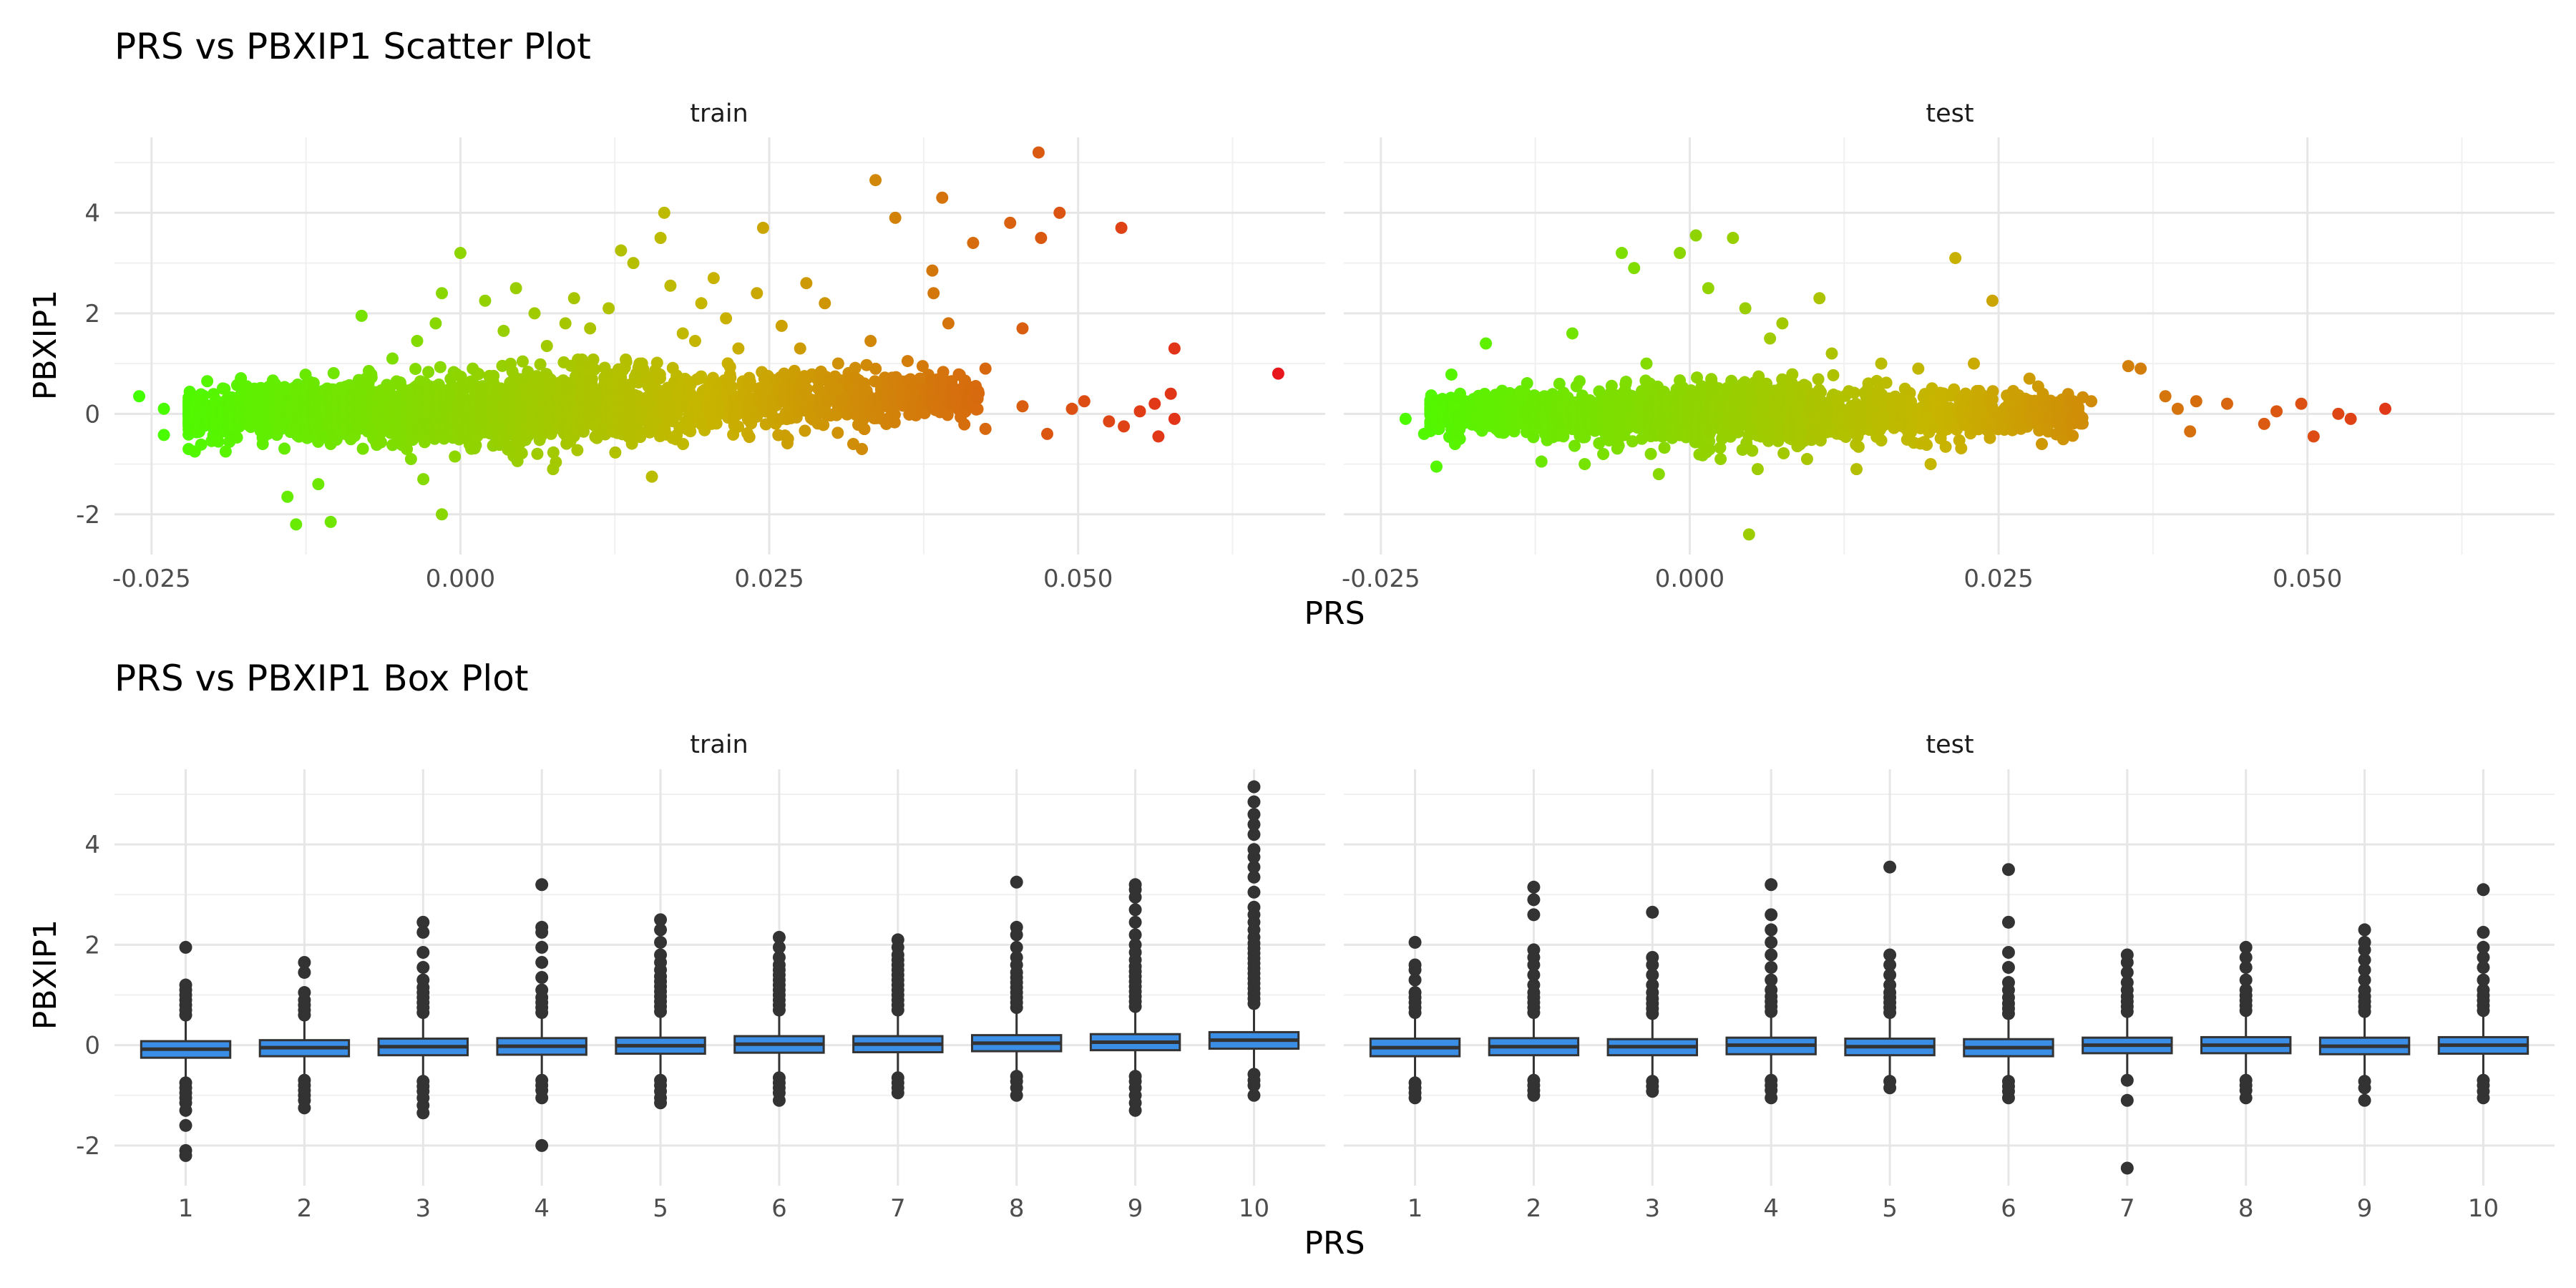 This screenshot has width=2576, height=1288. I want to click on x-tick-label: 7, so click(898, 1208).